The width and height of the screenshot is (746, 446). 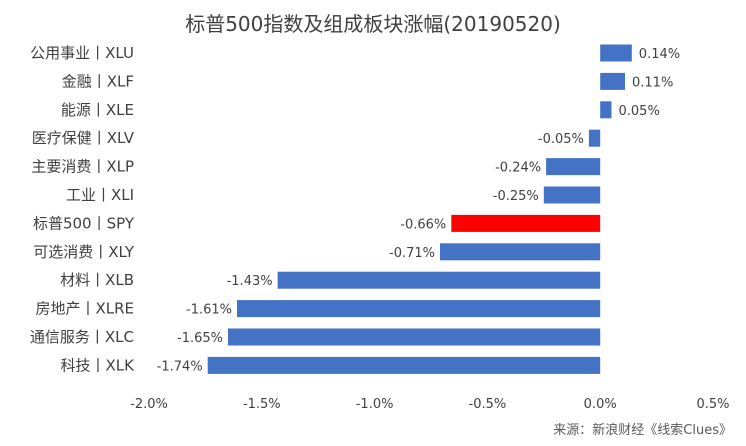 What do you see at coordinates (180, 366) in the screenshot?
I see `data-label: -1.74%` at bounding box center [180, 366].